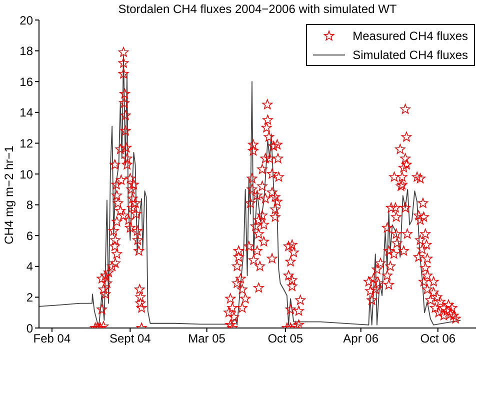 The image size is (480, 393). I want to click on x-tick-label: Apr 06, so click(361, 339).